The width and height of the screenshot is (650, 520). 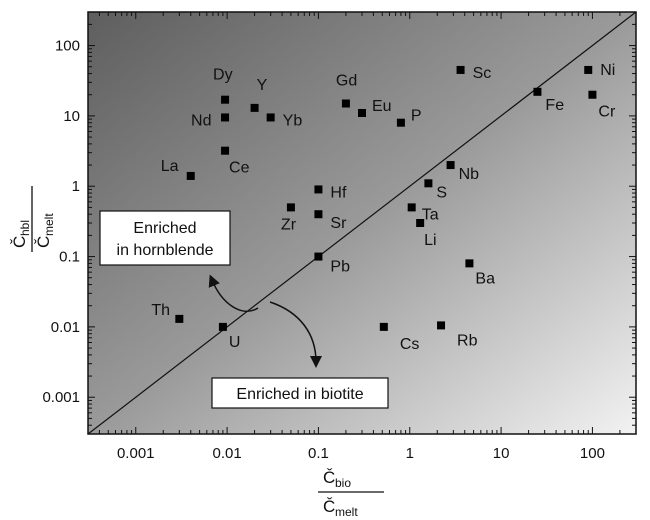 I want to click on data-point-s: S, so click(x=435, y=190).